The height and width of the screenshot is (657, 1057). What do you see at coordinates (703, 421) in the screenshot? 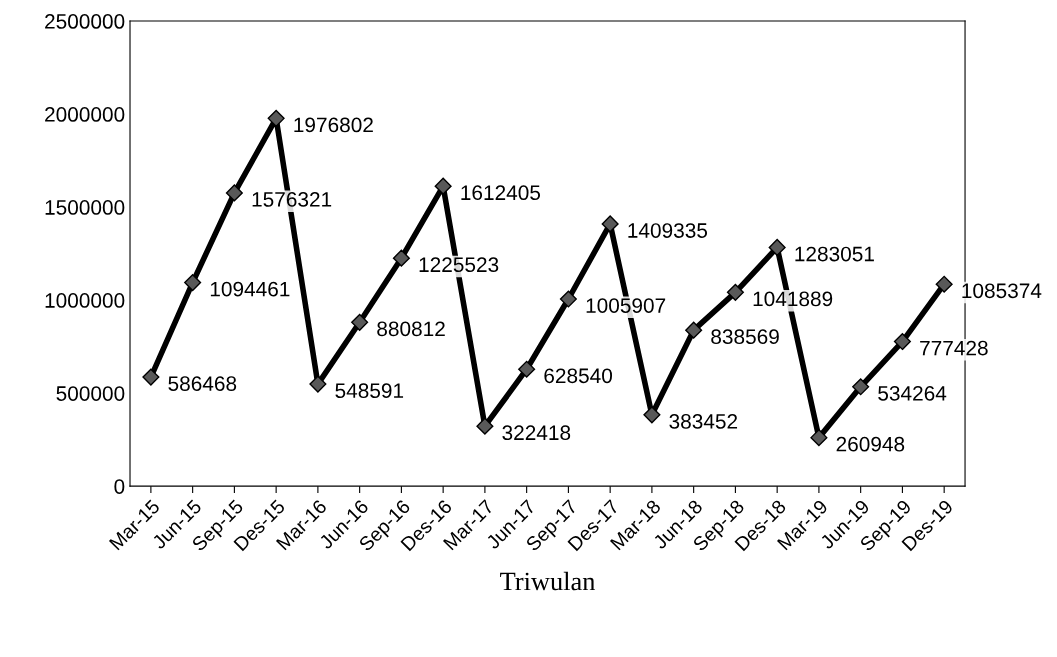
I see `data-label: 383452` at bounding box center [703, 421].